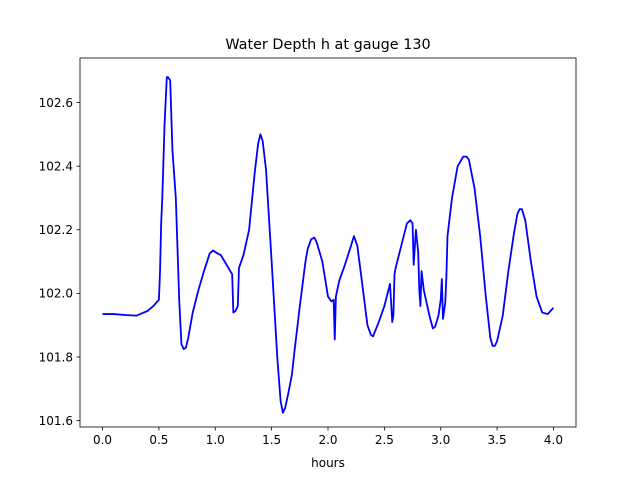 The height and width of the screenshot is (480, 640). I want to click on x-tick-label: 3.0, so click(440, 440).